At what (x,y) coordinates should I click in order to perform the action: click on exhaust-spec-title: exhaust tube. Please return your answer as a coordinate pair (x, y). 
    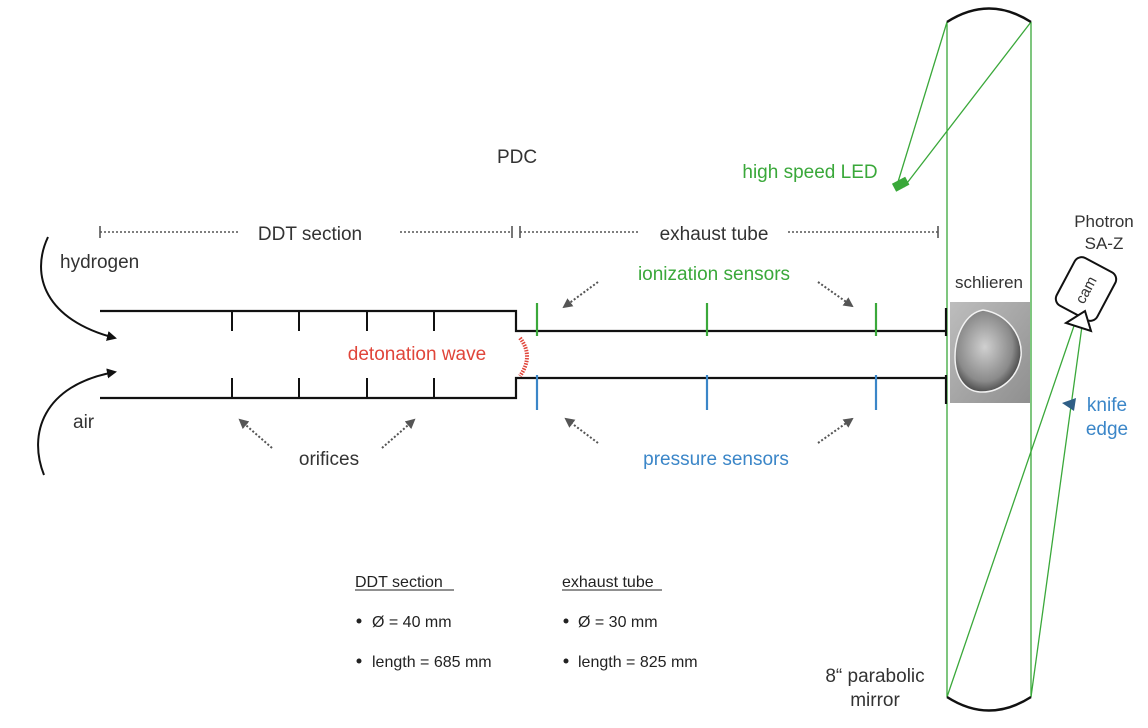
    Looking at the image, I should click on (608, 582).